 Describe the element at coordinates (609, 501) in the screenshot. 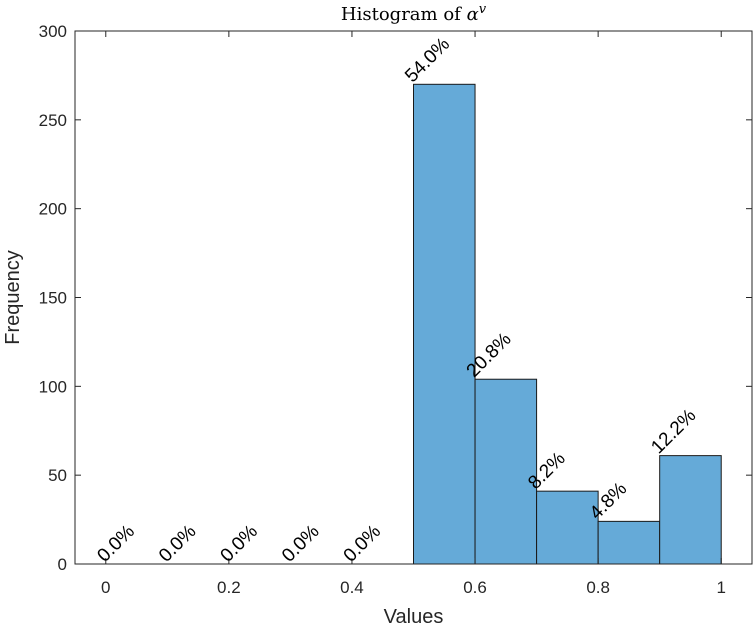

I see `bar-percent-label-8: 4.8%` at that location.